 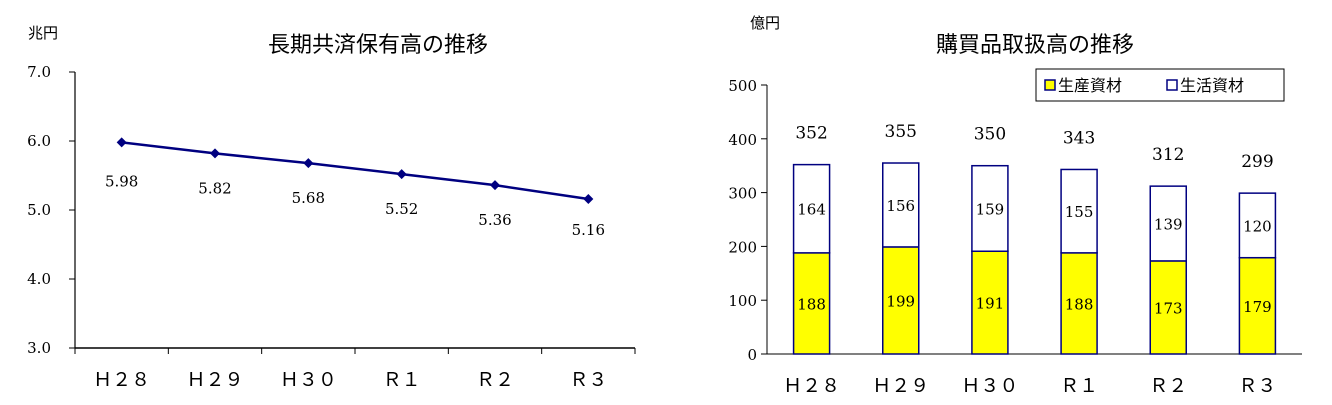 I want to click on bar-value-label-production: 191, so click(x=990, y=304).